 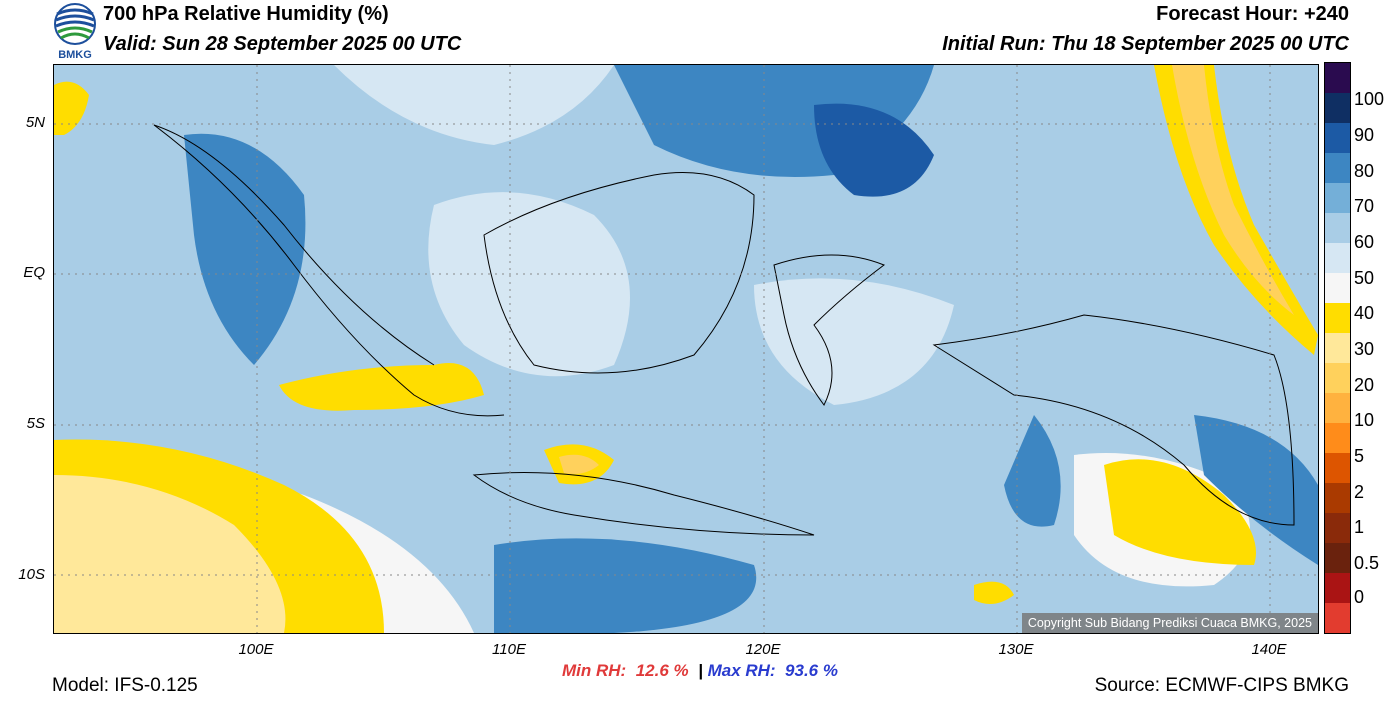 What do you see at coordinates (763, 649) in the screenshot?
I see `lon-label-120e: 120E` at bounding box center [763, 649].